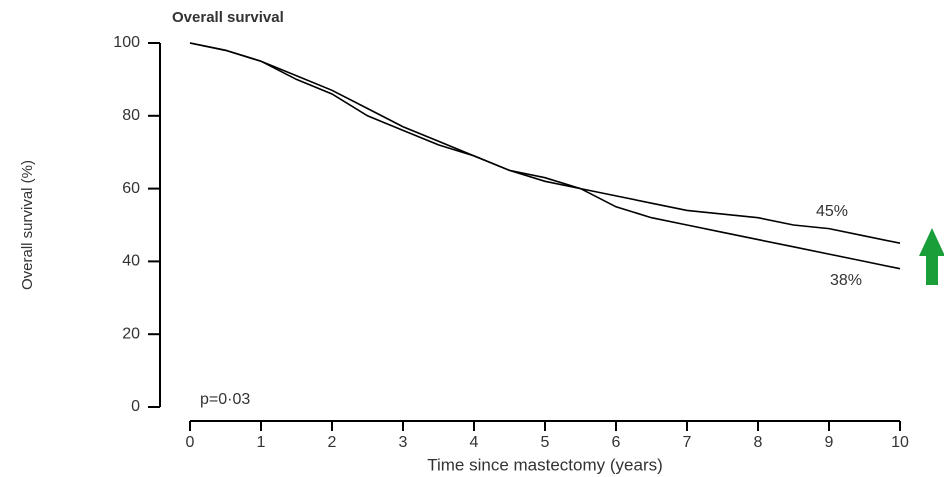 The height and width of the screenshot is (477, 944). Describe the element at coordinates (135, 406) in the screenshot. I see `y-tick-label: 0` at that location.